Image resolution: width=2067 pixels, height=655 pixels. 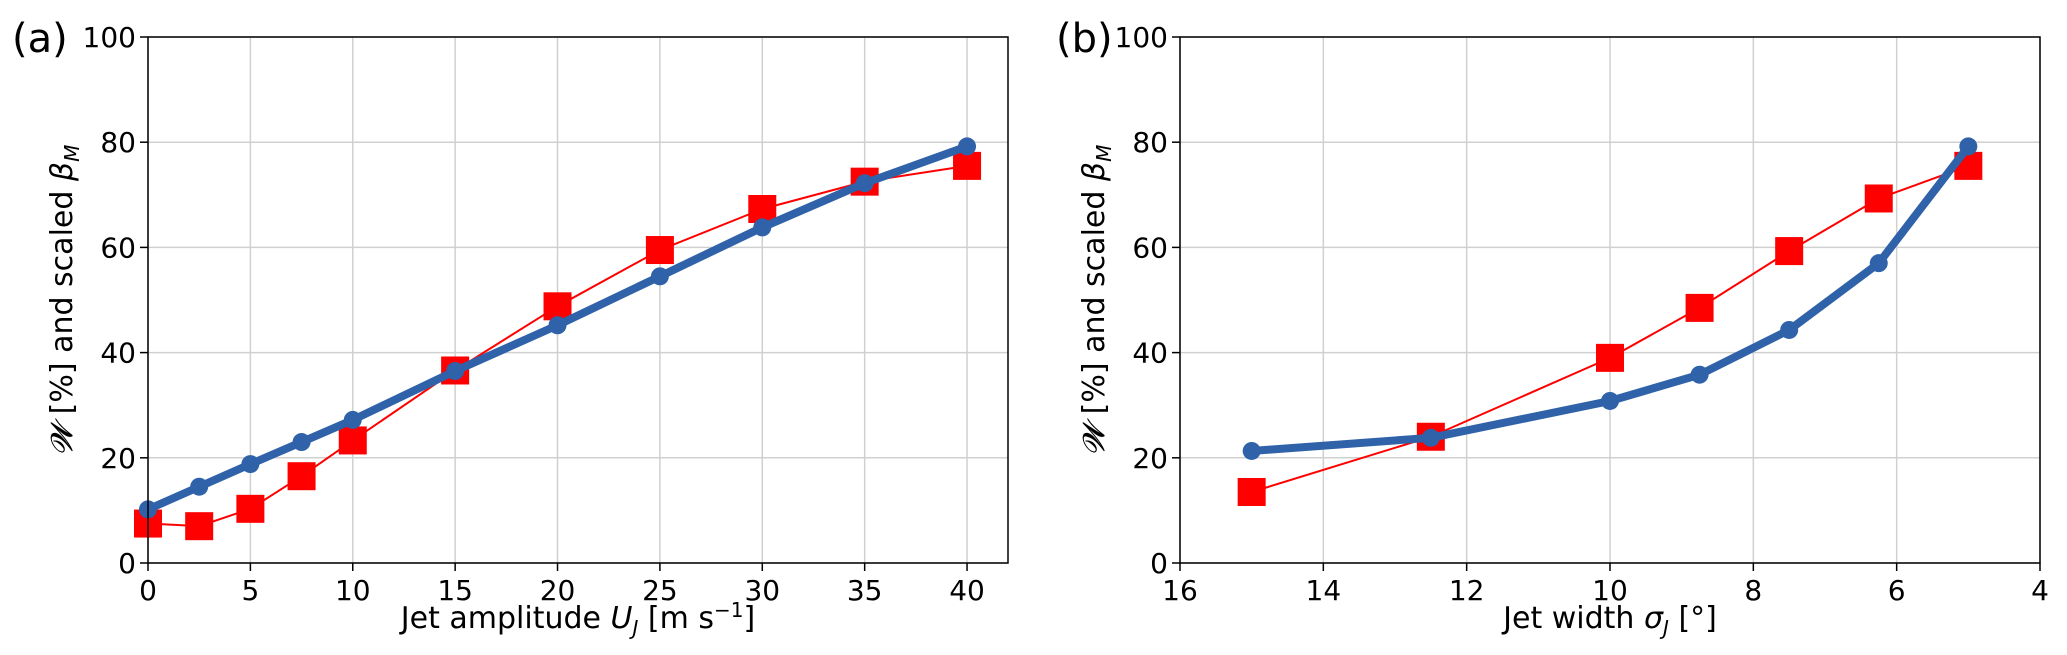 What do you see at coordinates (455, 590) in the screenshot?
I see `x-tick-label: 15` at bounding box center [455, 590].